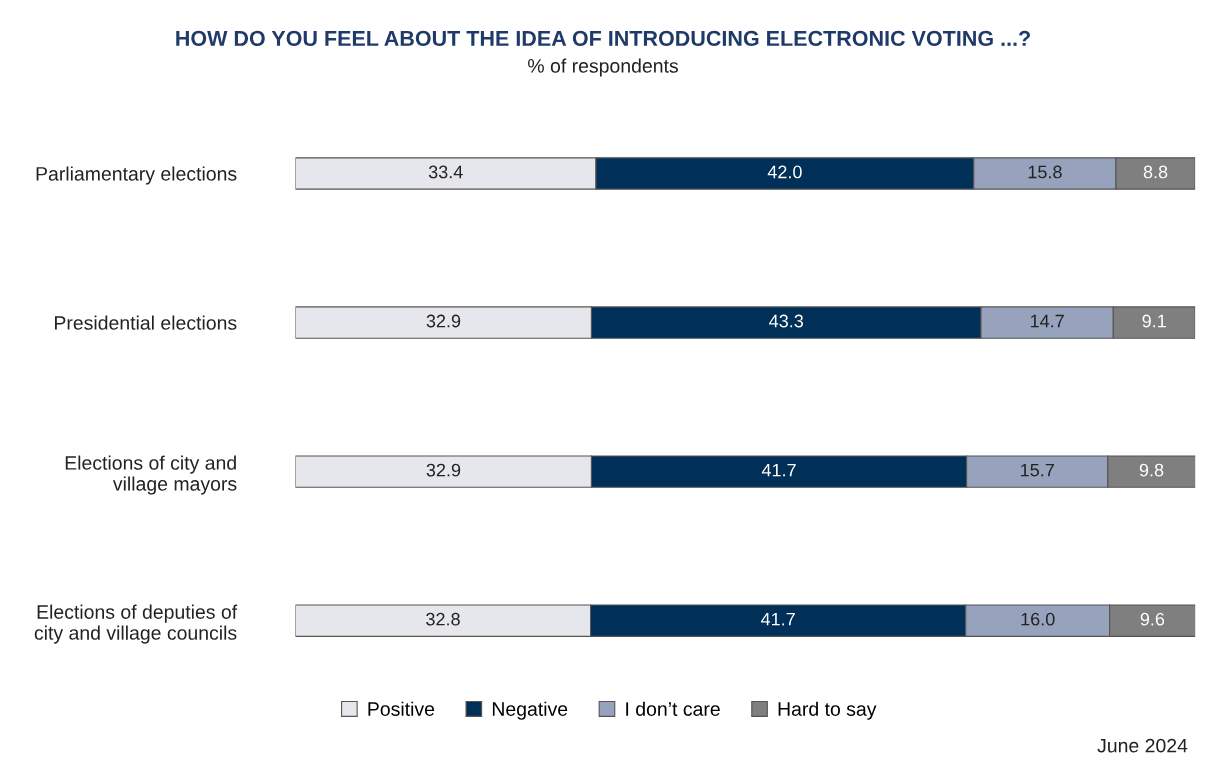 This screenshot has height=764, width=1206. What do you see at coordinates (784, 172) in the screenshot?
I see `data-label: 42.0` at bounding box center [784, 172].